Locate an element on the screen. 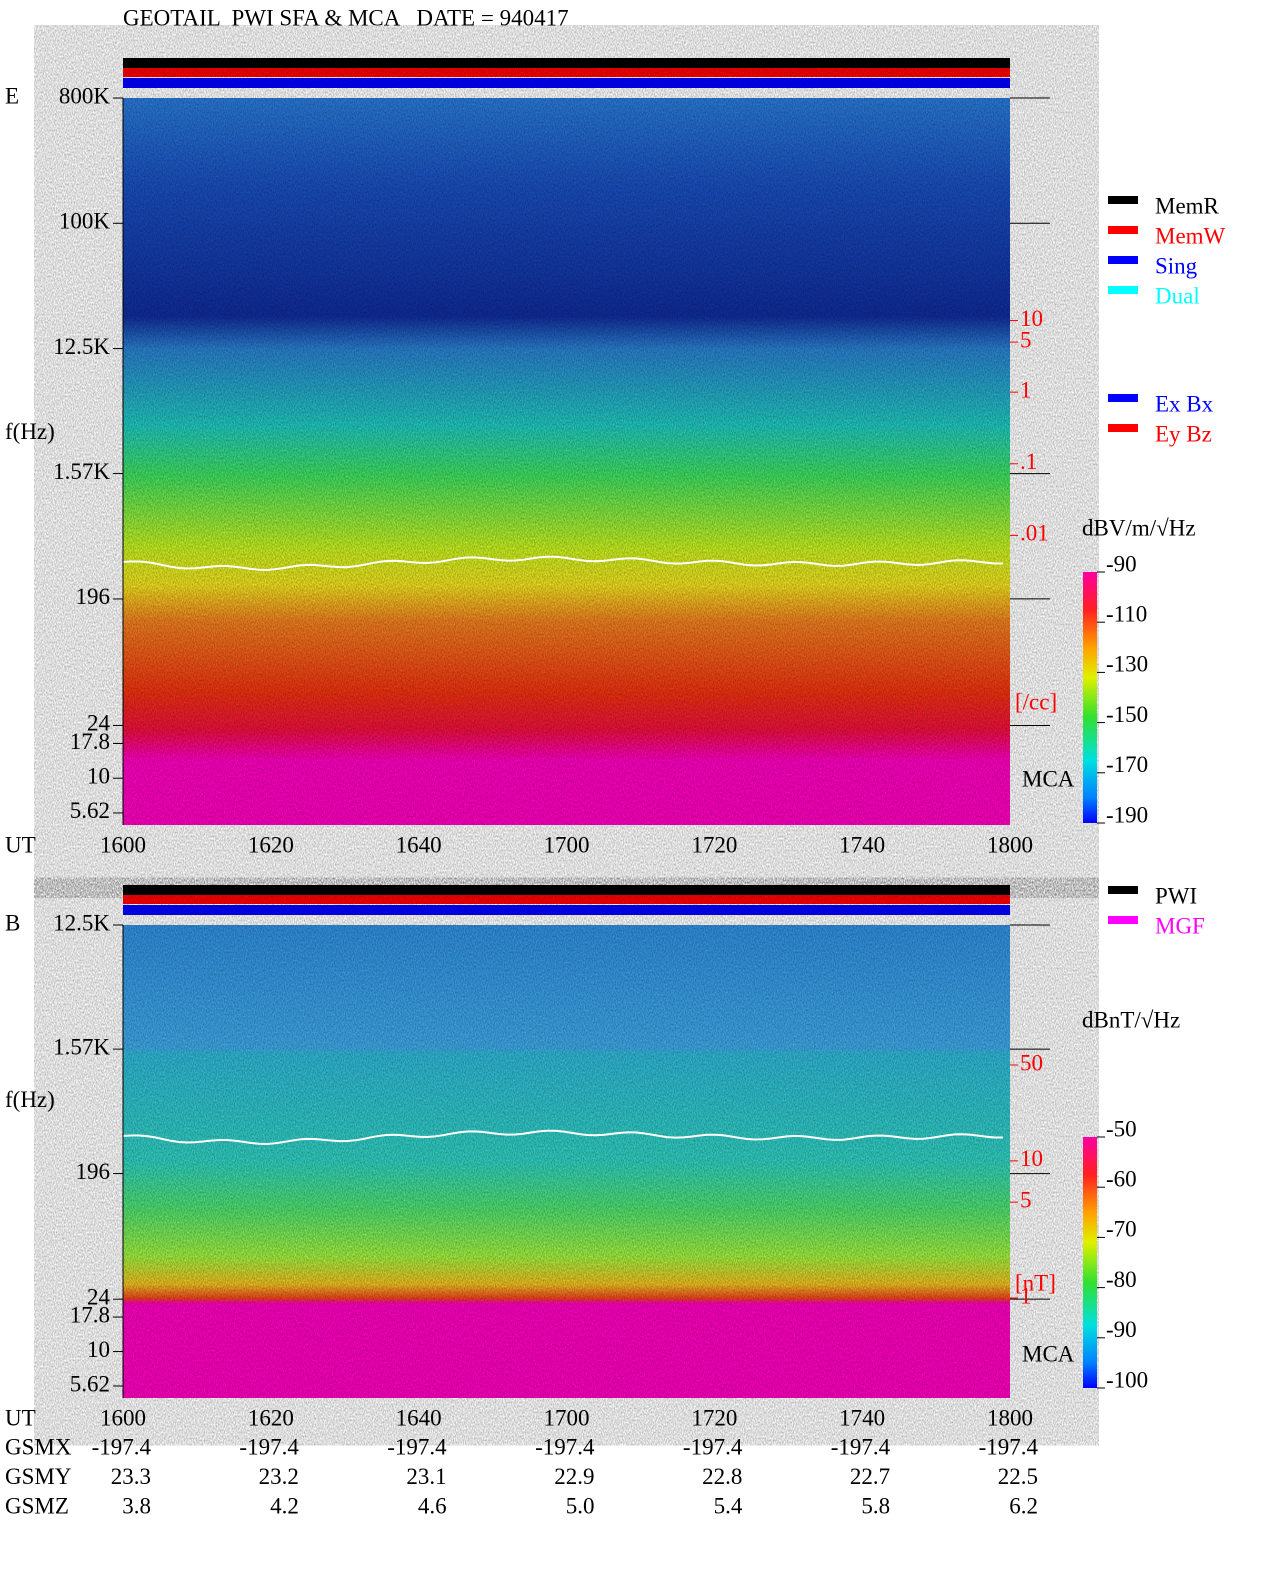 The width and height of the screenshot is (1280, 1593). y2-axis-label: [nT] is located at coordinates (1035, 1282).